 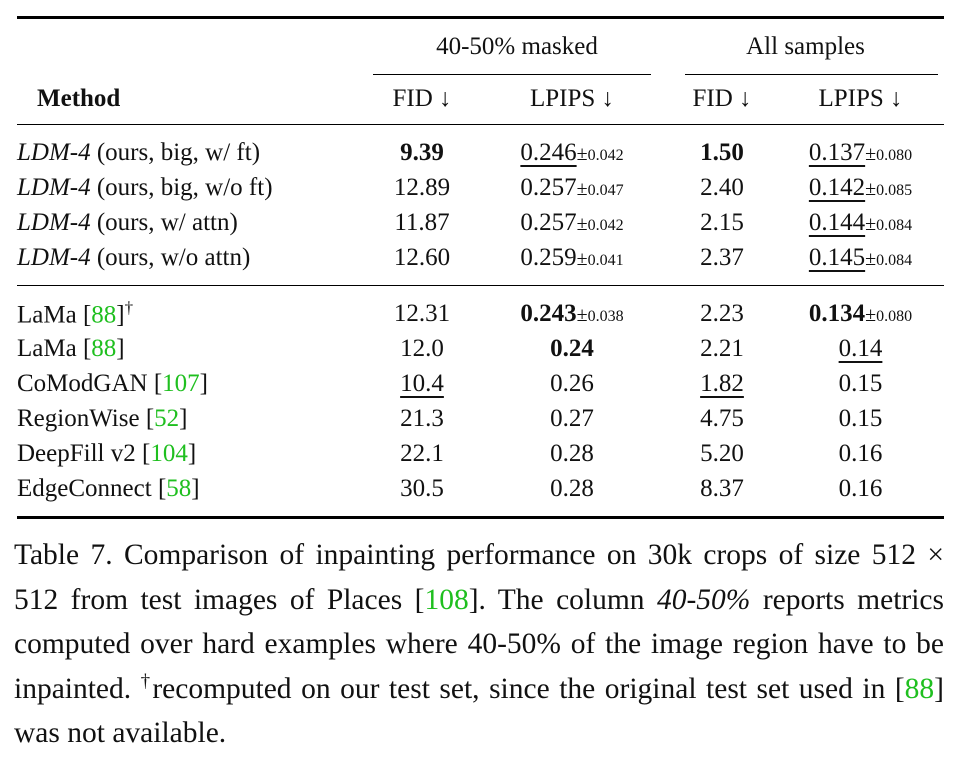 What do you see at coordinates (722, 453) in the screenshot?
I see `fid-all-value: 5.20` at bounding box center [722, 453].